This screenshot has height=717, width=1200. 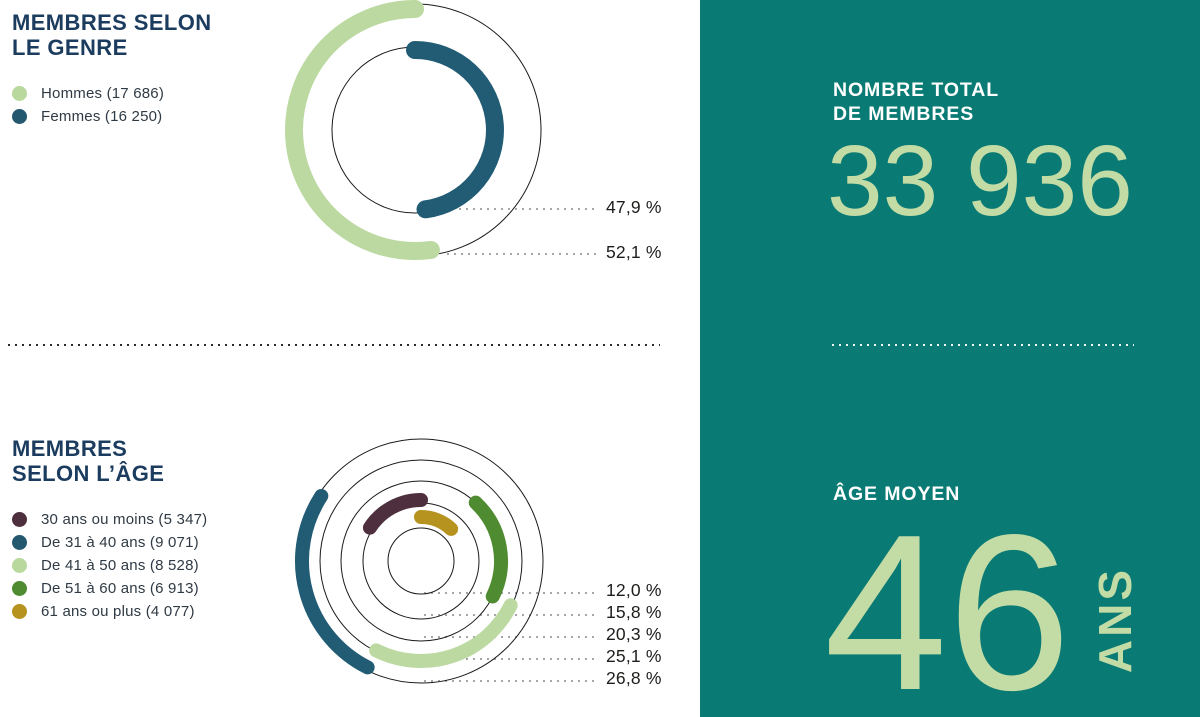 What do you see at coordinates (120, 542) in the screenshot?
I see `legend-label: De 31 à 40 ans (9 071)` at bounding box center [120, 542].